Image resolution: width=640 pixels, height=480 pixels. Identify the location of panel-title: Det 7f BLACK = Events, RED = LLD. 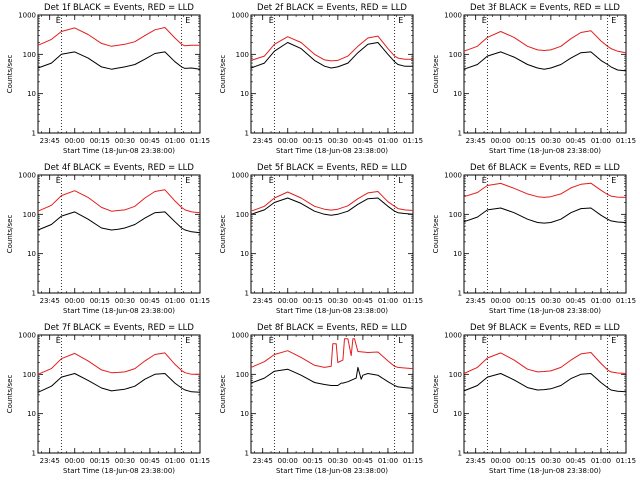
(119, 328).